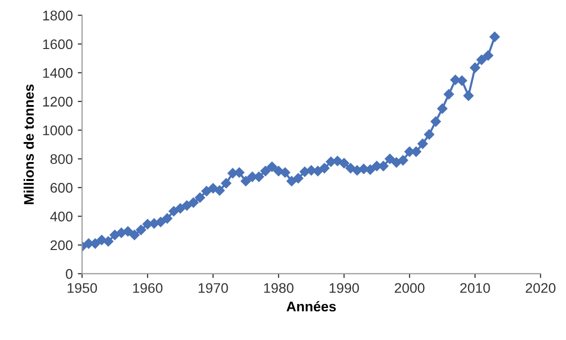  I want to click on x-tick-label: 1990, so click(344, 288).